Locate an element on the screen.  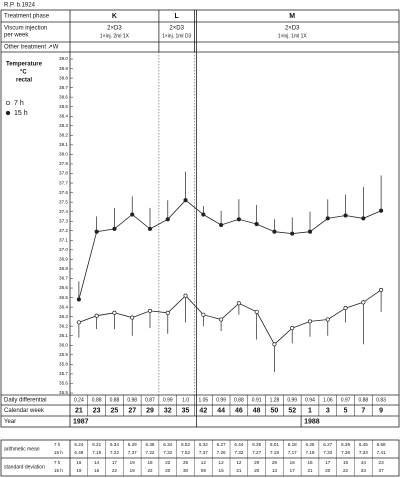
row-label: Other treatment ↗W is located at coordinates (31, 48).